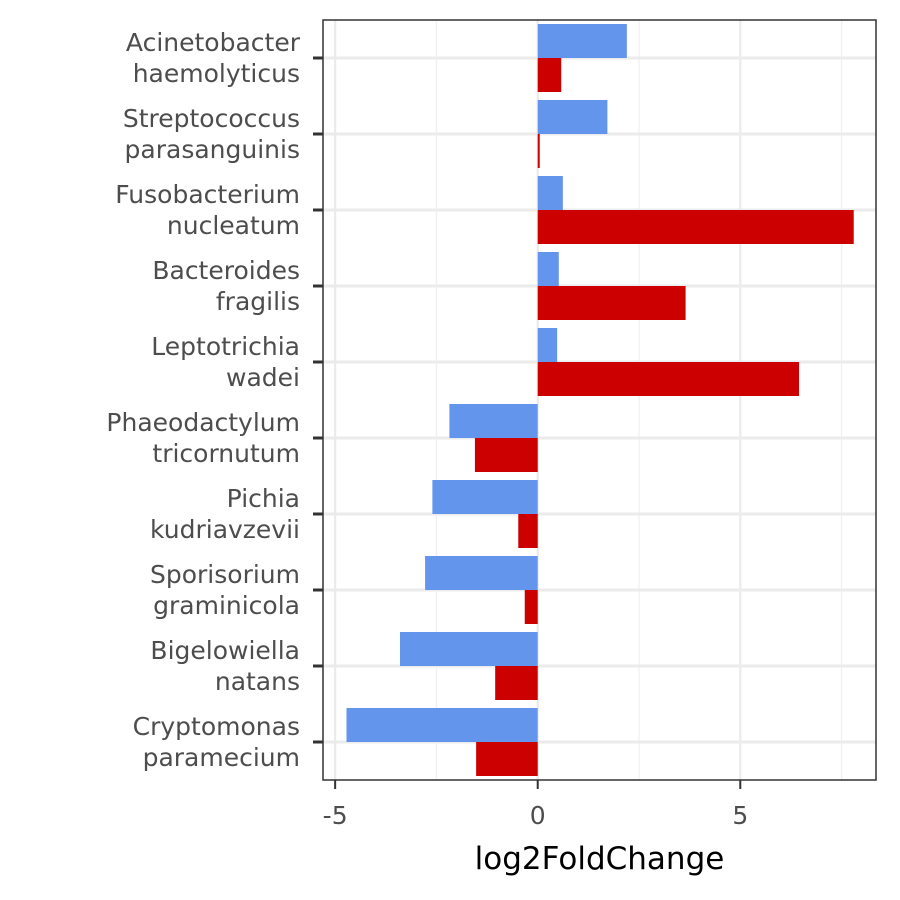  What do you see at coordinates (258, 301) in the screenshot?
I see `y-tick-label: fragilis` at bounding box center [258, 301].